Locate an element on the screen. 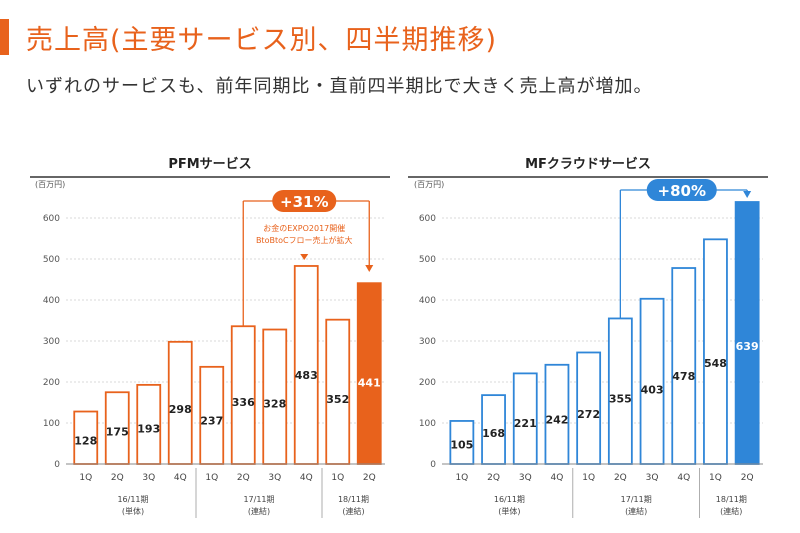 This screenshot has height=533, width=800. pfm-bar-value-label: 352 is located at coordinates (337, 399).